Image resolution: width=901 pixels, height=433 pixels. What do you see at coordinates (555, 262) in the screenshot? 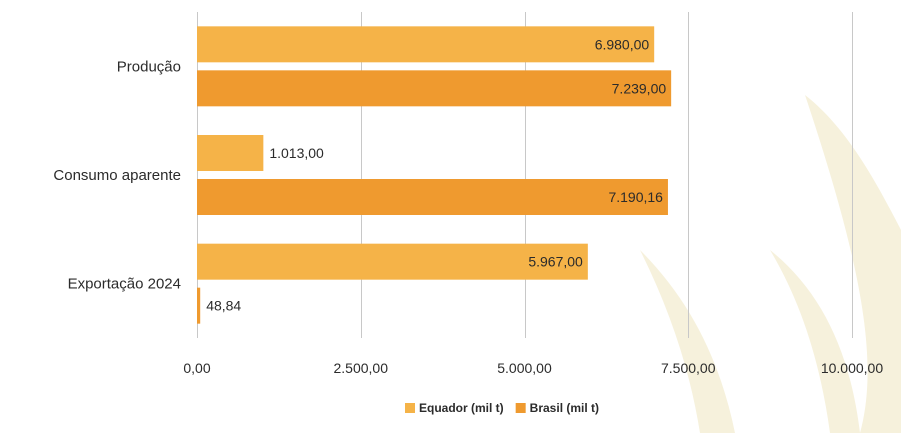
I see `value-label-equador-2: 5.967,00` at bounding box center [555, 262].